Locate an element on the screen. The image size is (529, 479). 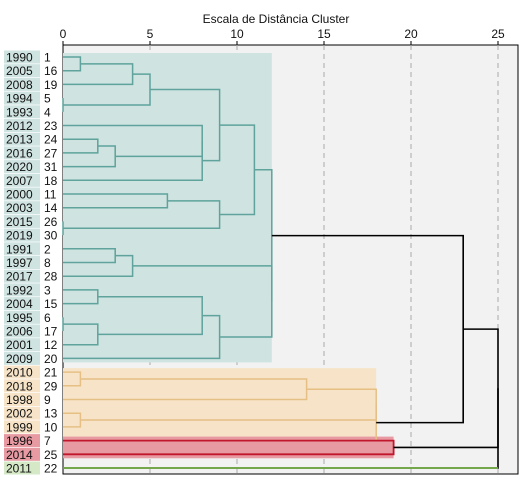
case-label: 17 is located at coordinates (51, 332).